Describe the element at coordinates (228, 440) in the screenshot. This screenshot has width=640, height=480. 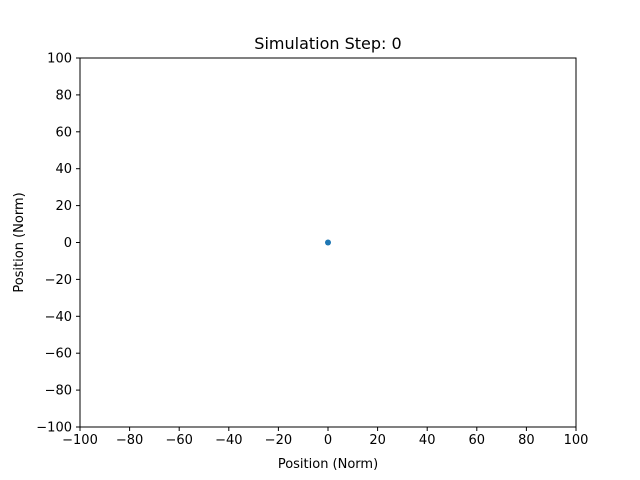
I see `x-tick-label: −40` at that location.